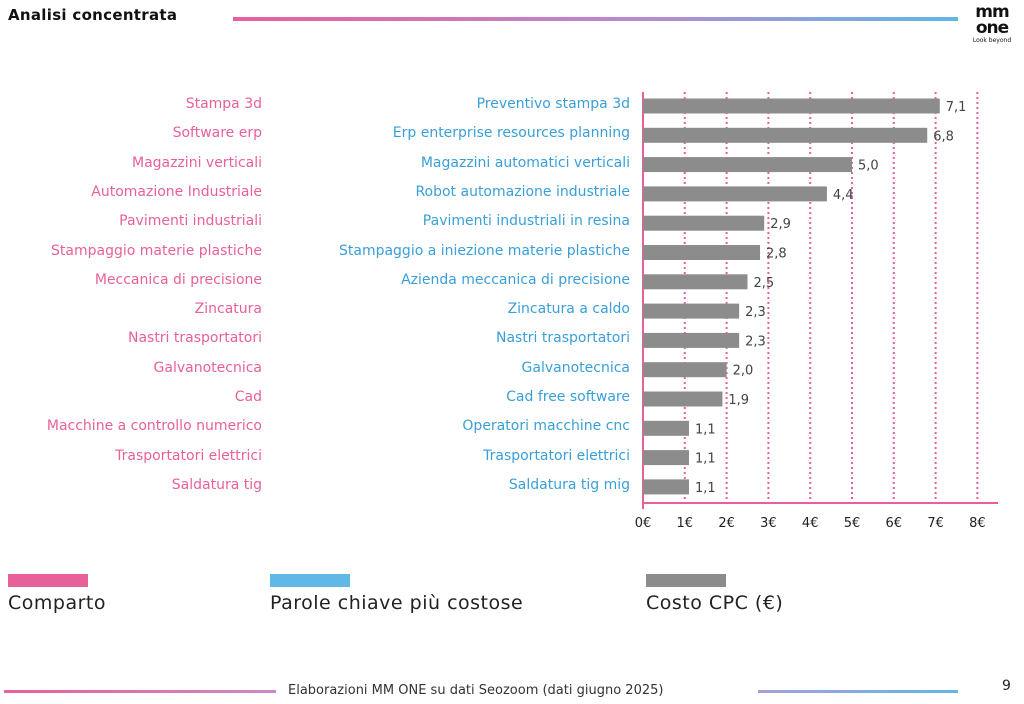 This screenshot has width=1024, height=704. Describe the element at coordinates (992, 12) in the screenshot. I see `logo-line1: mm` at that location.